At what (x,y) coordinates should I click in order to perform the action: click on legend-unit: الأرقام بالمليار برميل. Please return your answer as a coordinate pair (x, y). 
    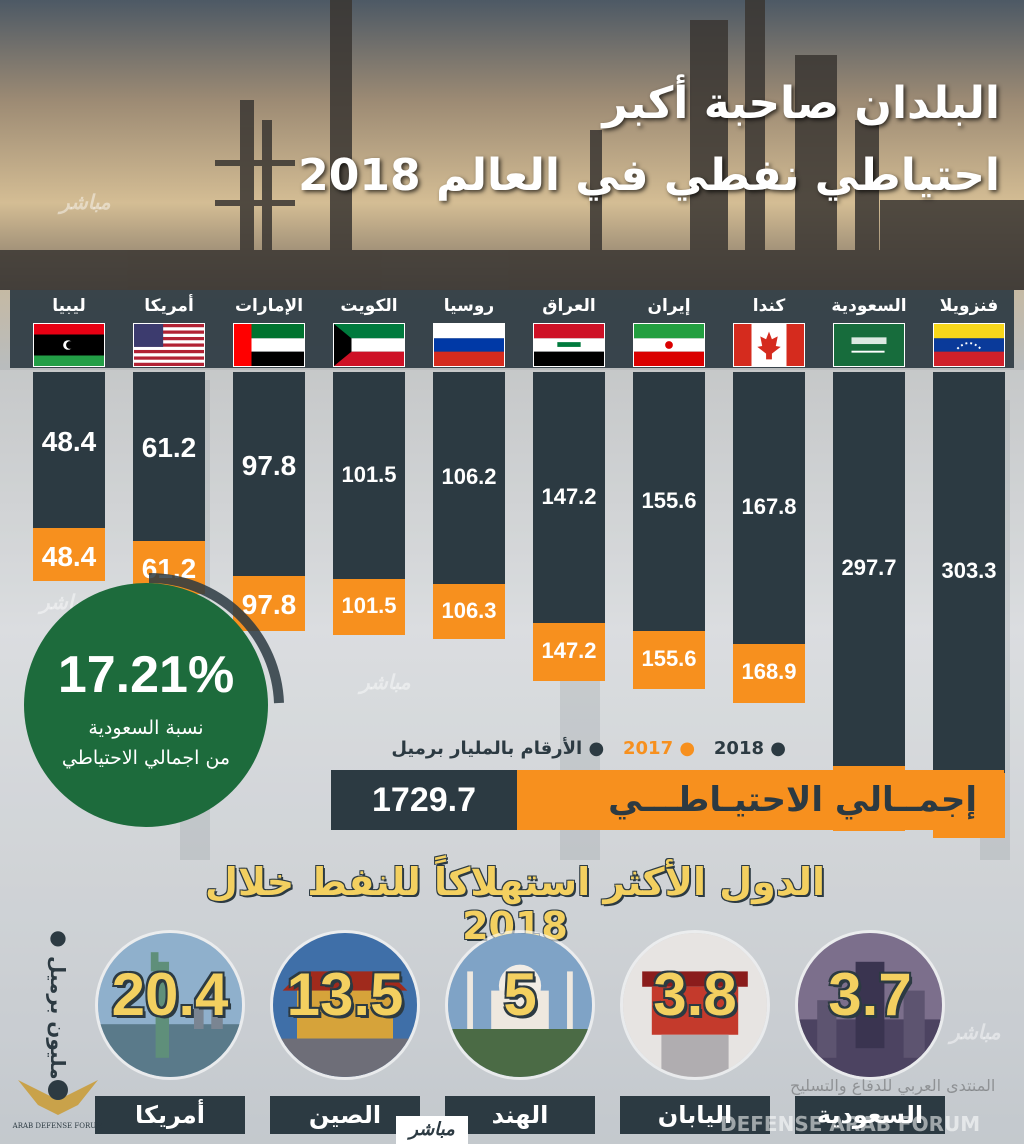
    Looking at the image, I should click on (487, 748).